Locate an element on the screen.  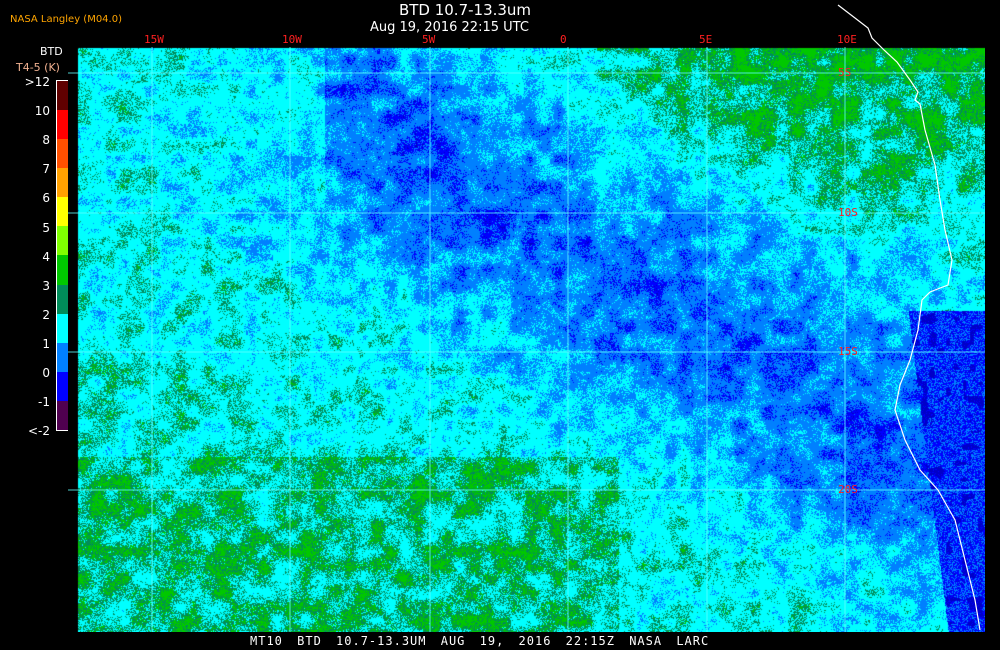
organization-label: NASA Langley (M04.0) is located at coordinates (66, 19).